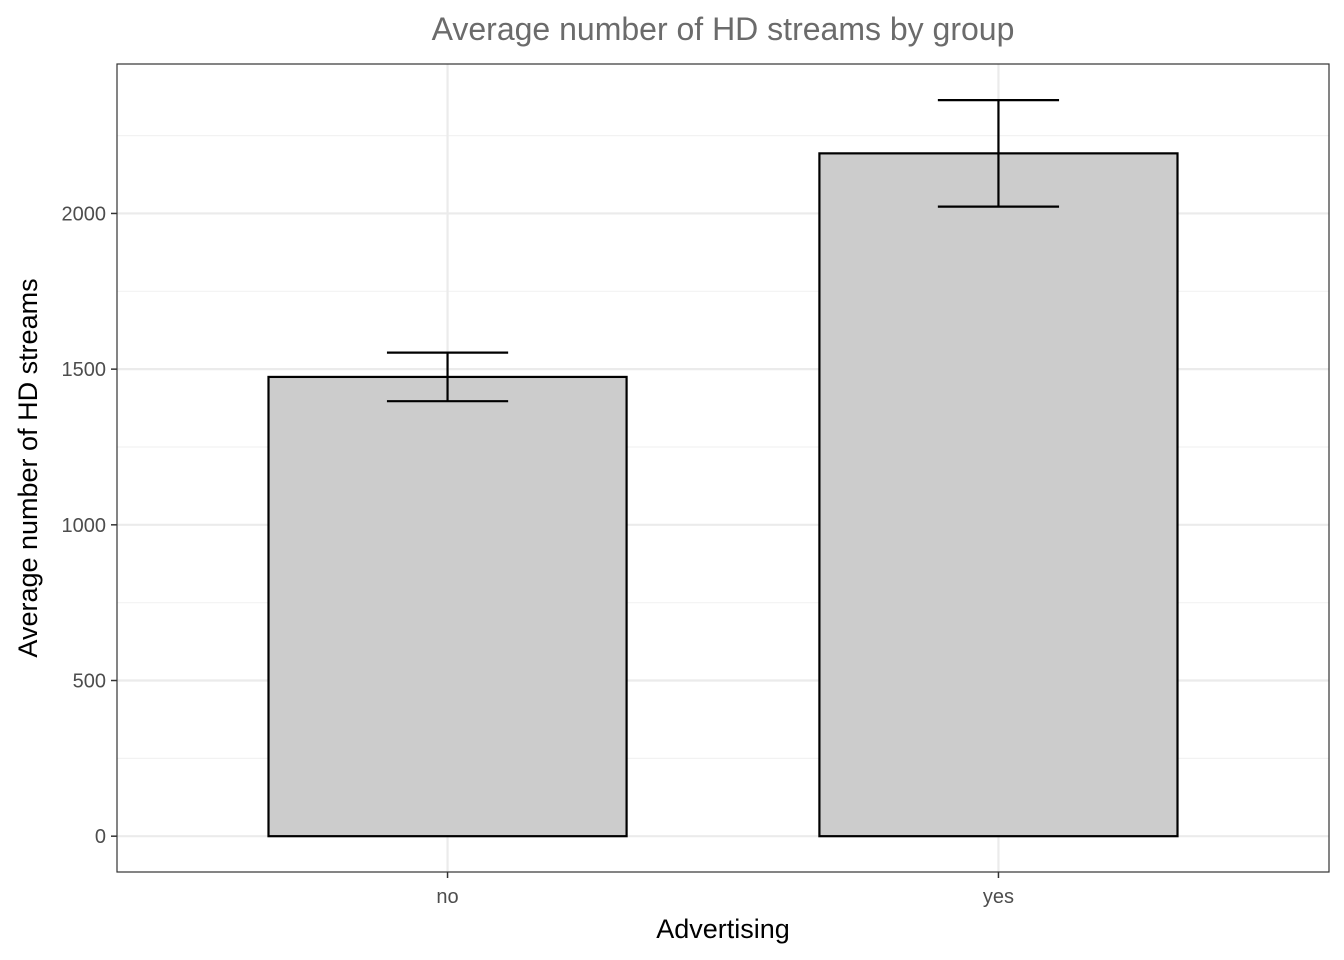 The image size is (1344, 960). What do you see at coordinates (447, 897) in the screenshot?
I see `x-tick-label-no: no` at bounding box center [447, 897].